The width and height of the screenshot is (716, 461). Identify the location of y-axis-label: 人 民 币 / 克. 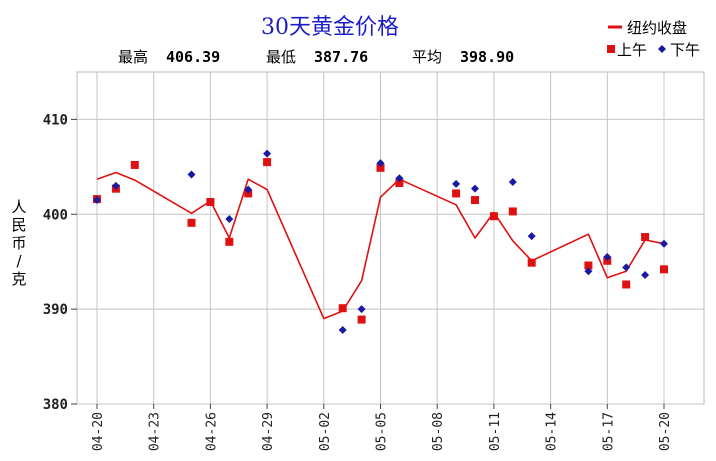
(18, 243).